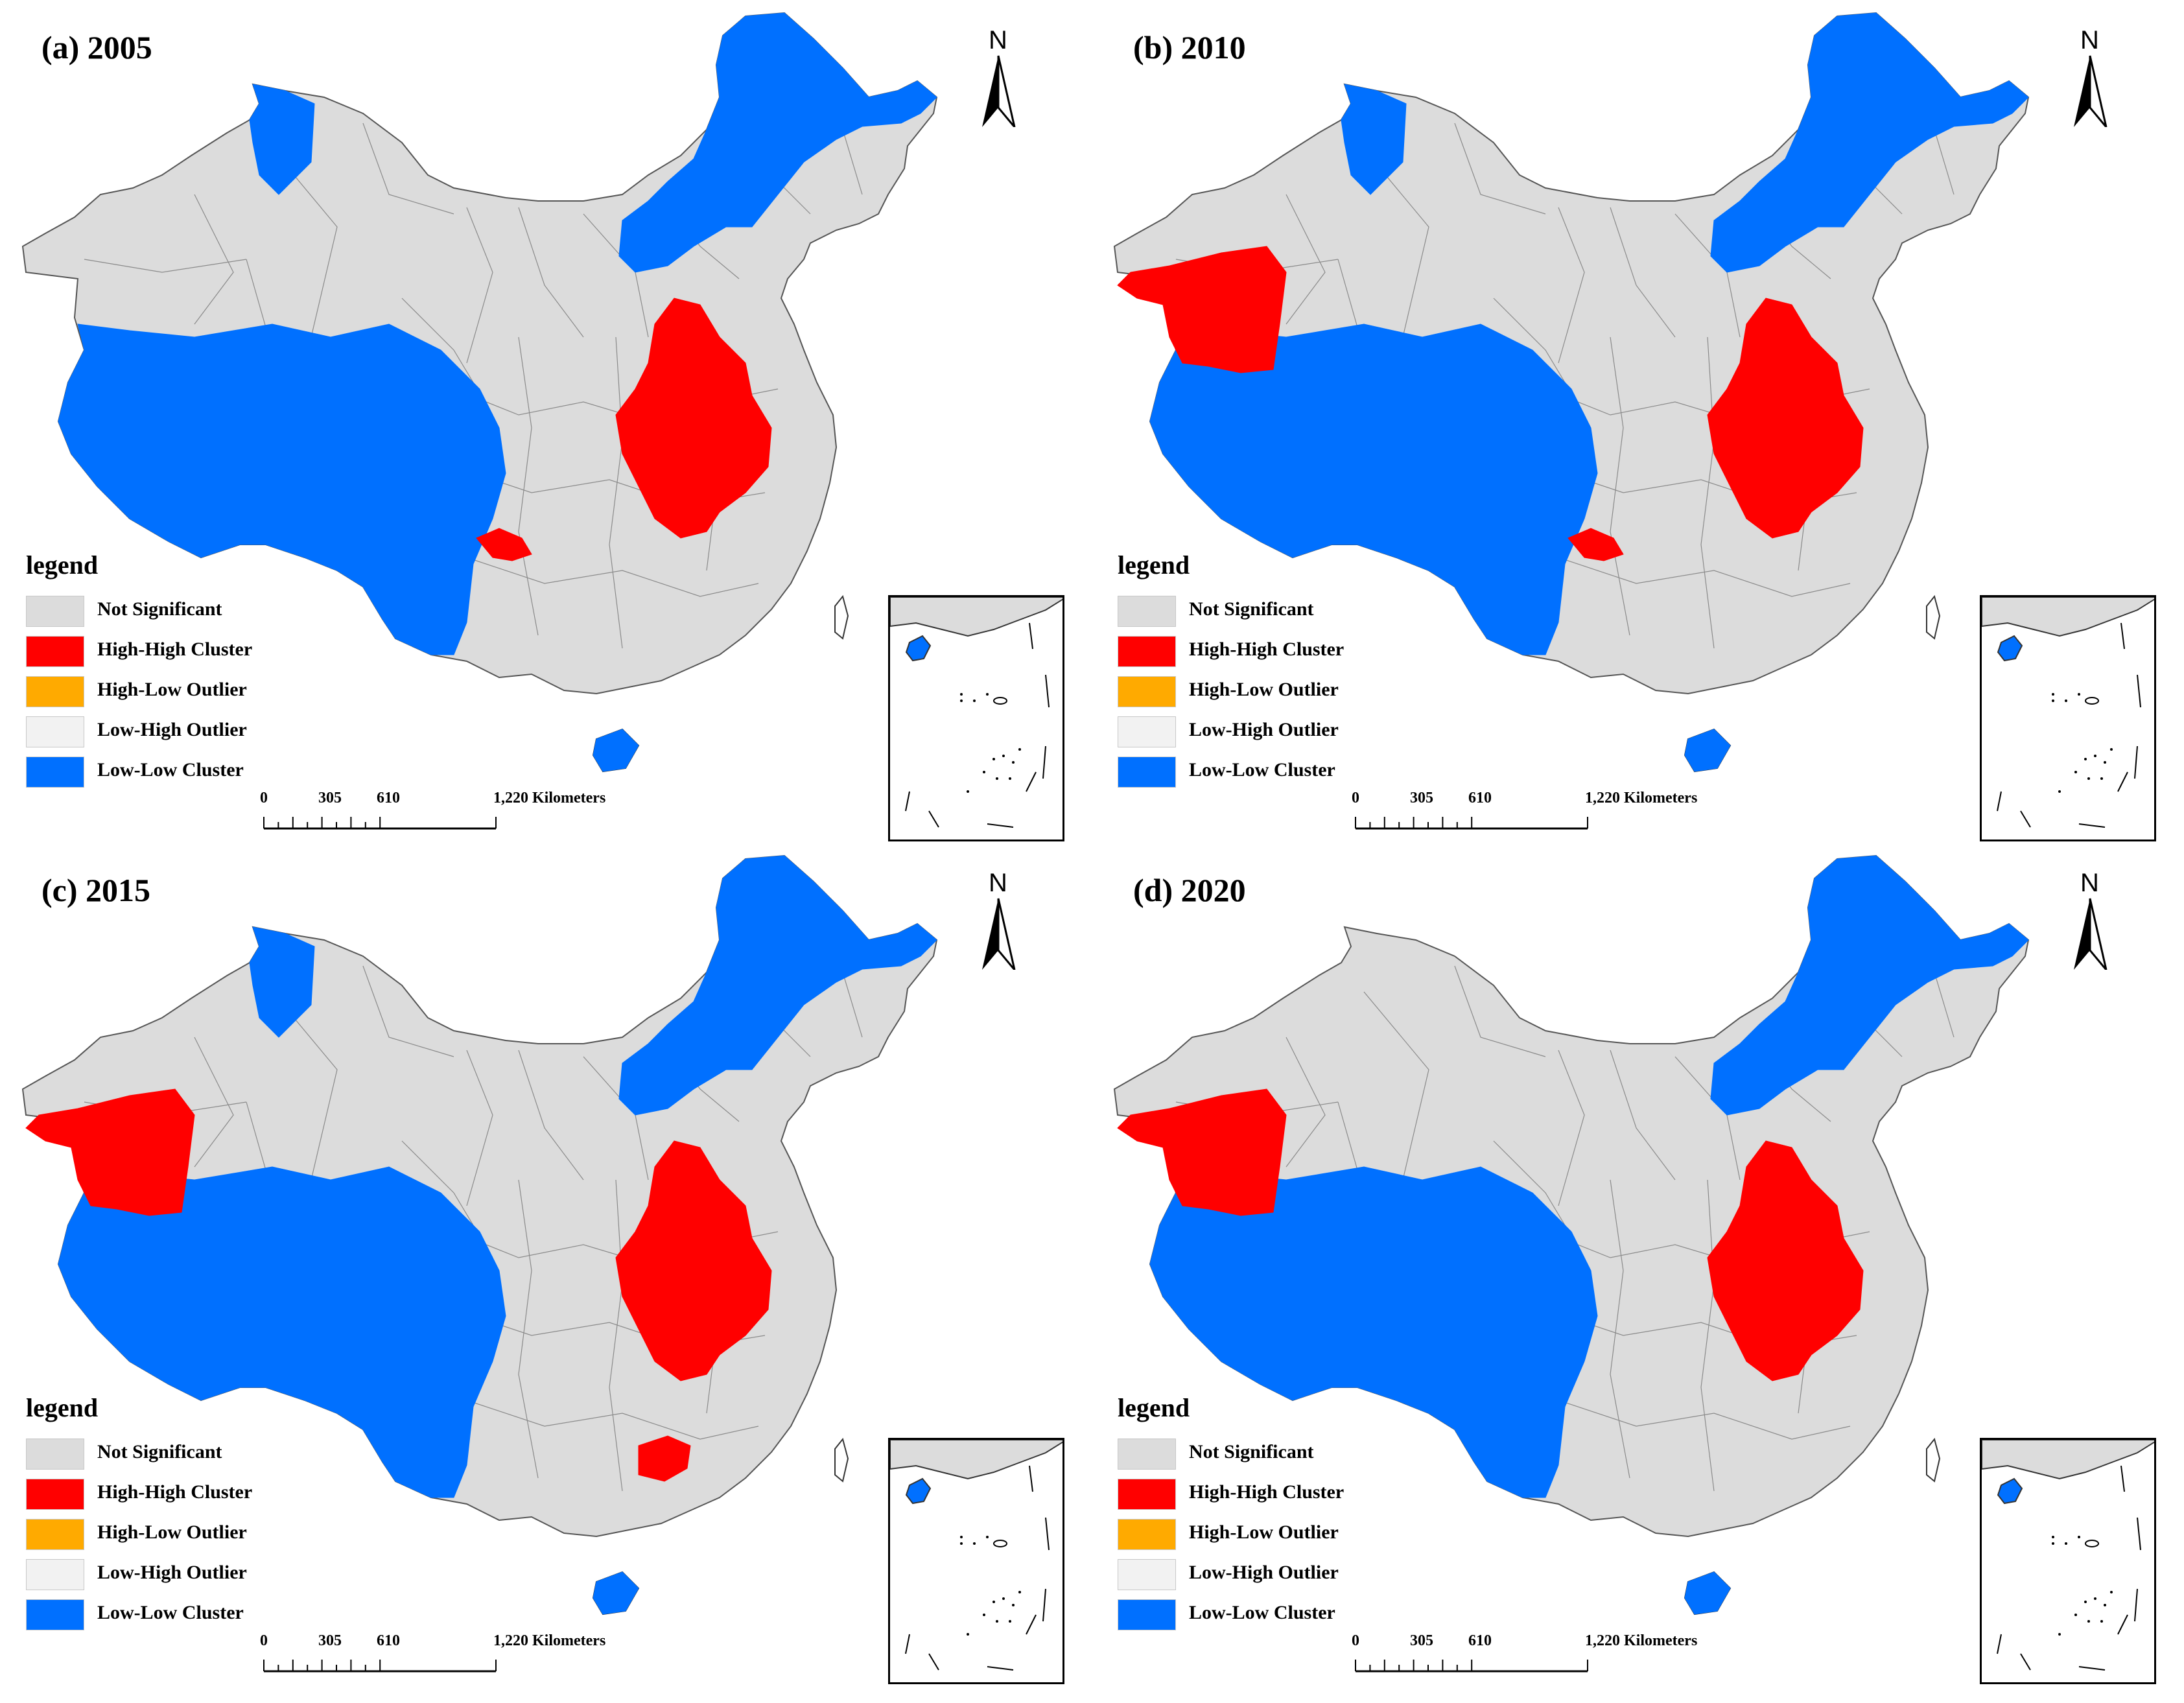  I want to click on panel-title: (b) 2010, so click(1190, 47).